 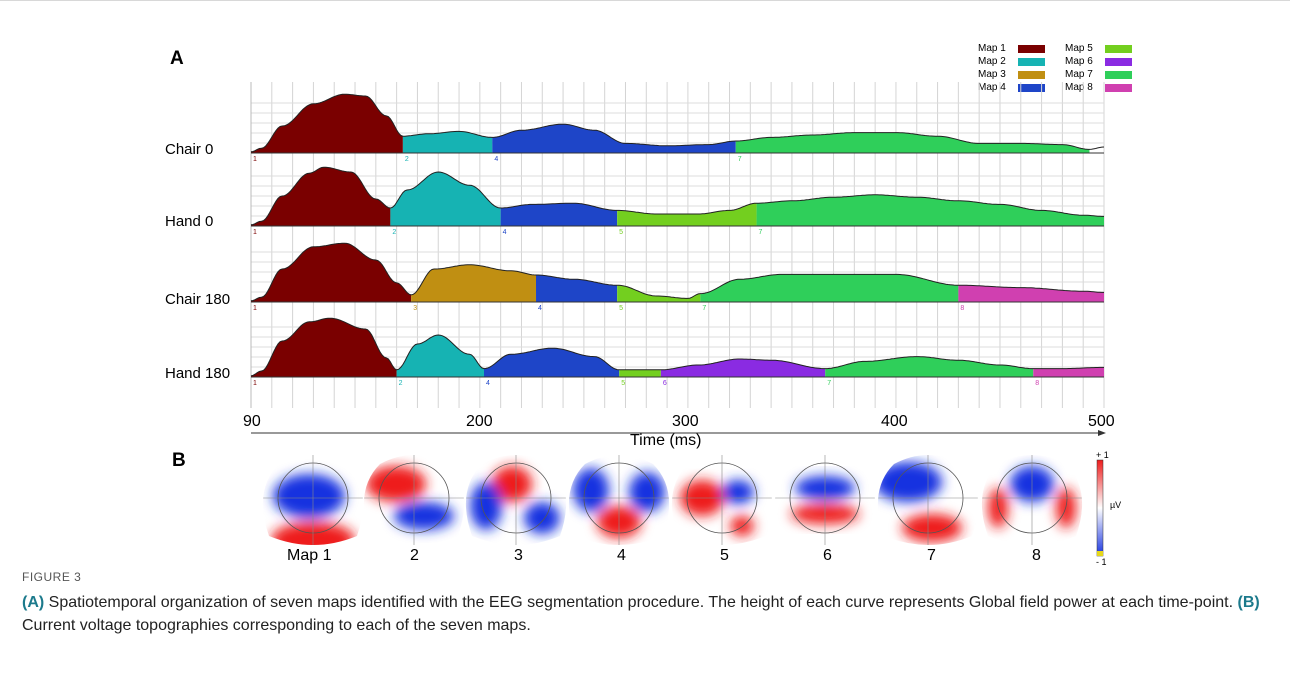 I want to click on x-axis-title: Time (ms), so click(x=666, y=440).